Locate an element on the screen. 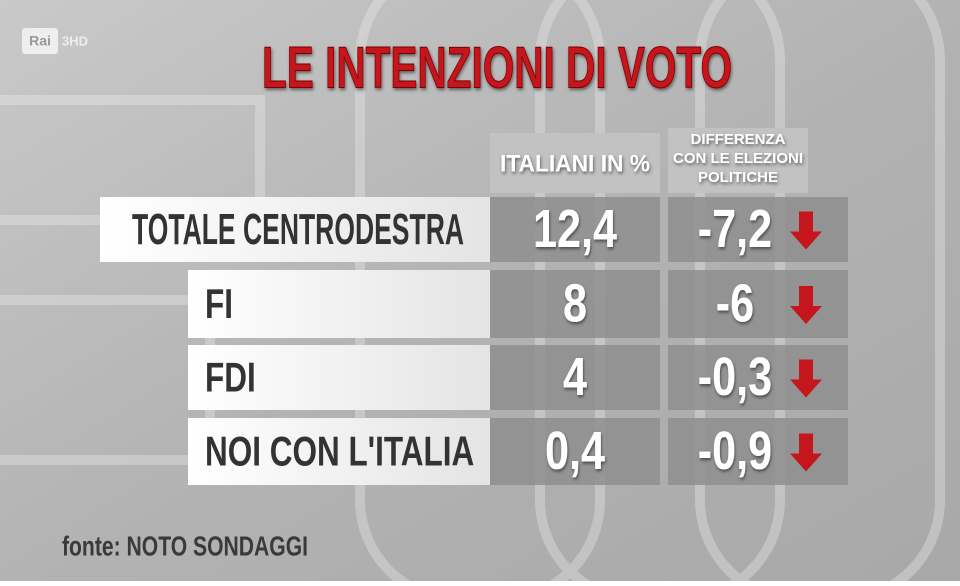 The image size is (960, 586). difference: -0,9 is located at coordinates (735, 451).